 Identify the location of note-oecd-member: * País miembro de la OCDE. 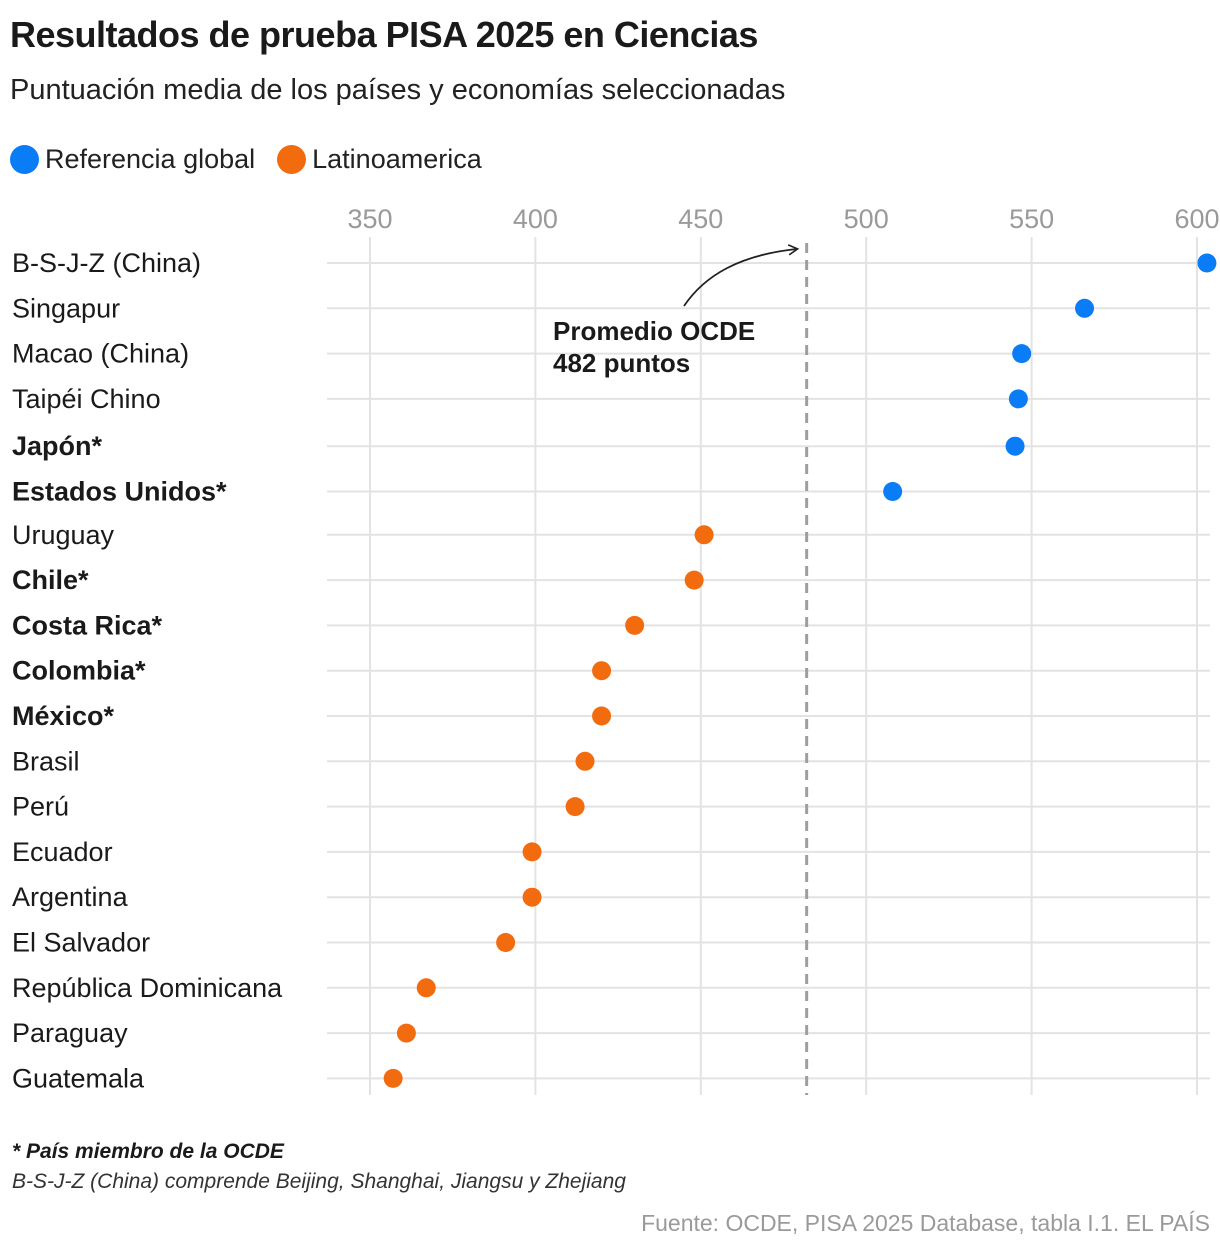
(148, 1151).